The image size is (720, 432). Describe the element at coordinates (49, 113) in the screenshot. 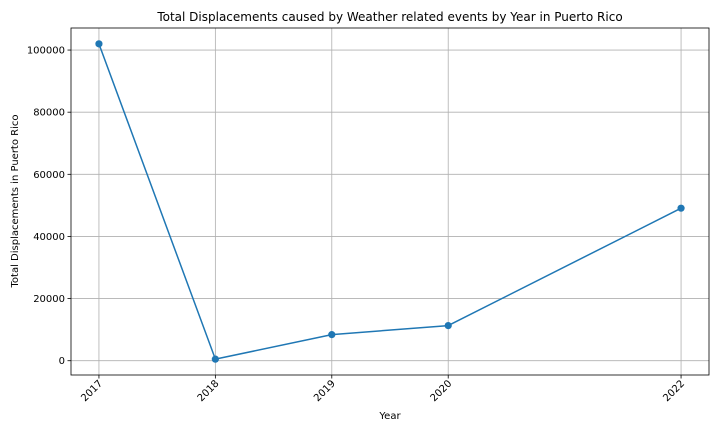

I see `y-tick-label: 80000` at that location.